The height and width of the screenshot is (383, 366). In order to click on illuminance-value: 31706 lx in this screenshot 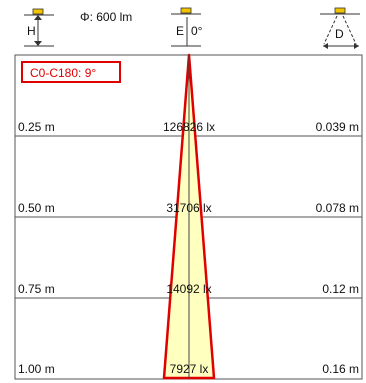, I will do `click(188, 208)`.